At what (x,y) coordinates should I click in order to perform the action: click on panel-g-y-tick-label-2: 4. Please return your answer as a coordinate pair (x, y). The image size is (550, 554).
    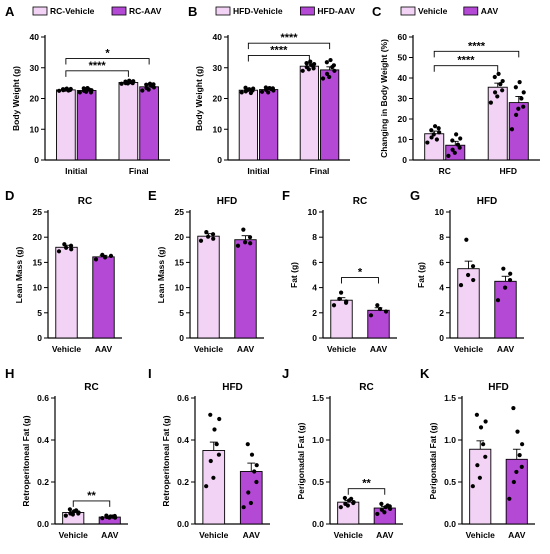
    Looking at the image, I should click on (441, 288).